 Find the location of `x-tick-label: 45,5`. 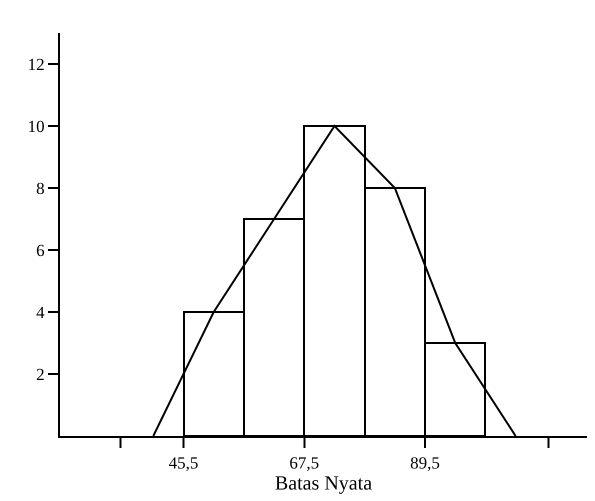

x-tick-label: 45,5 is located at coordinates (183, 462).